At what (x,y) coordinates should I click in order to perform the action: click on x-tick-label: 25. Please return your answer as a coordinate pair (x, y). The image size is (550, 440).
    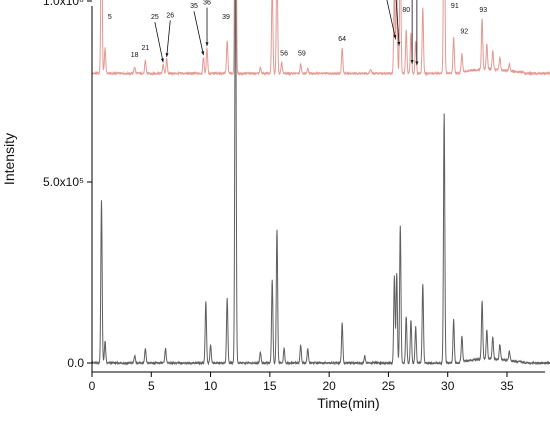
    Looking at the image, I should click on (389, 386).